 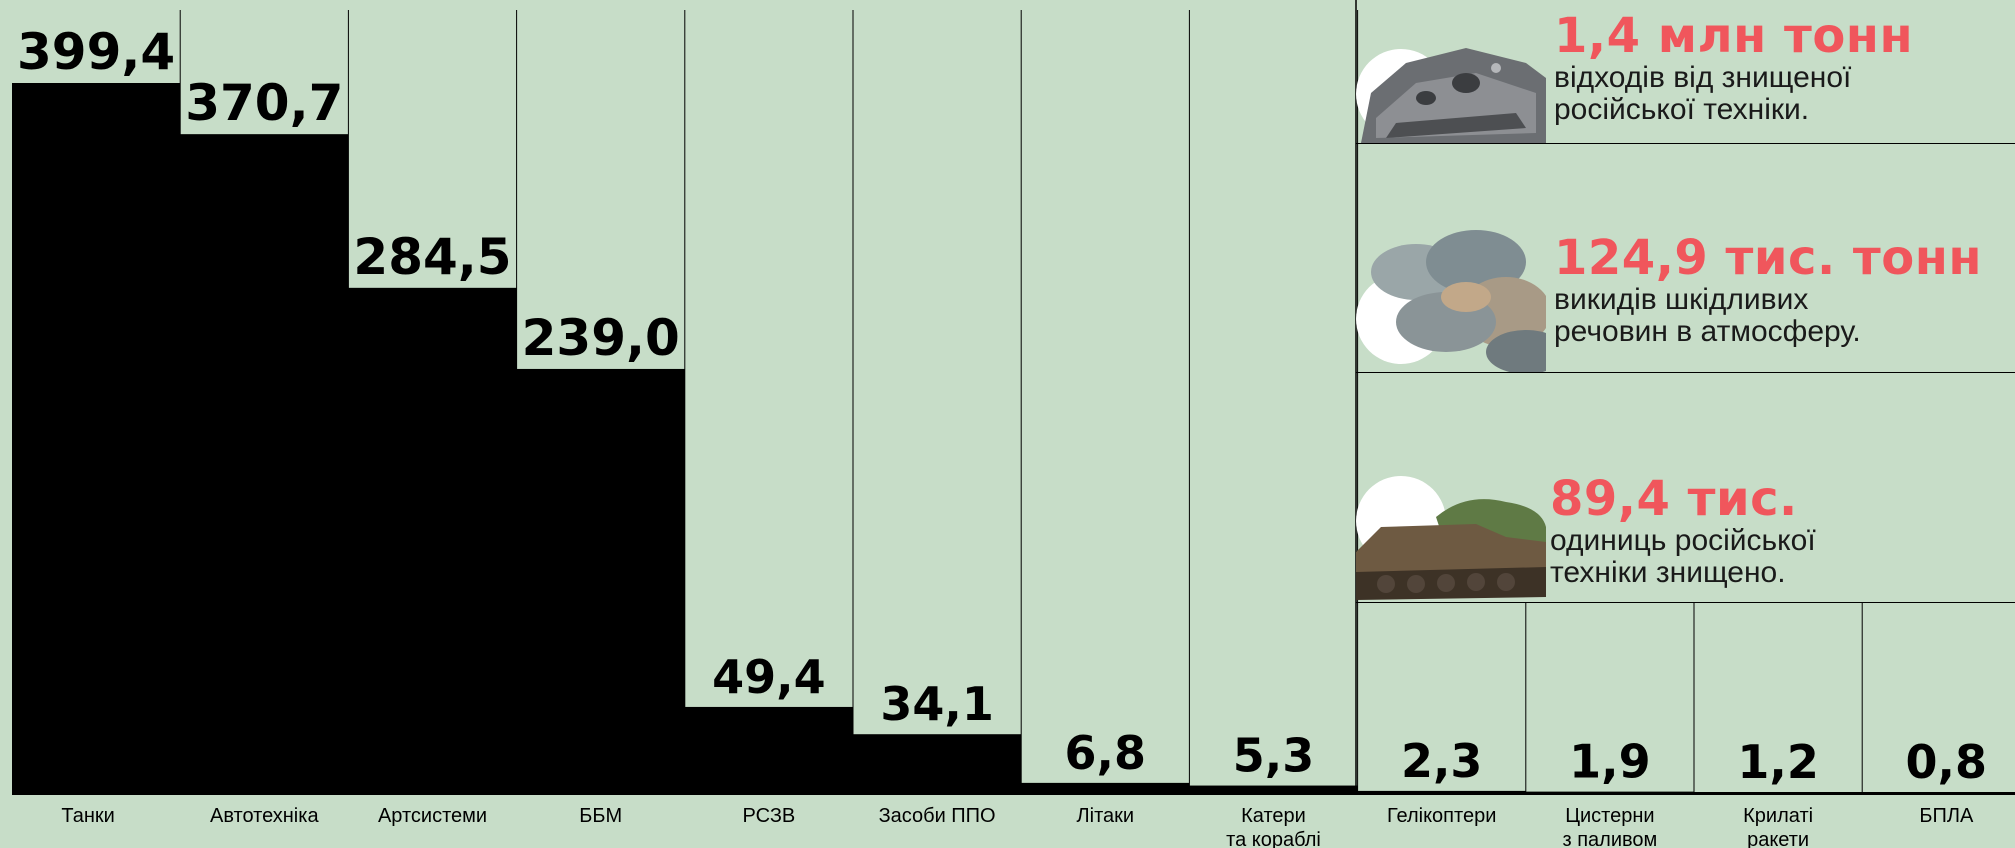 I want to click on category-label: Артсистеми, so click(x=432, y=816).